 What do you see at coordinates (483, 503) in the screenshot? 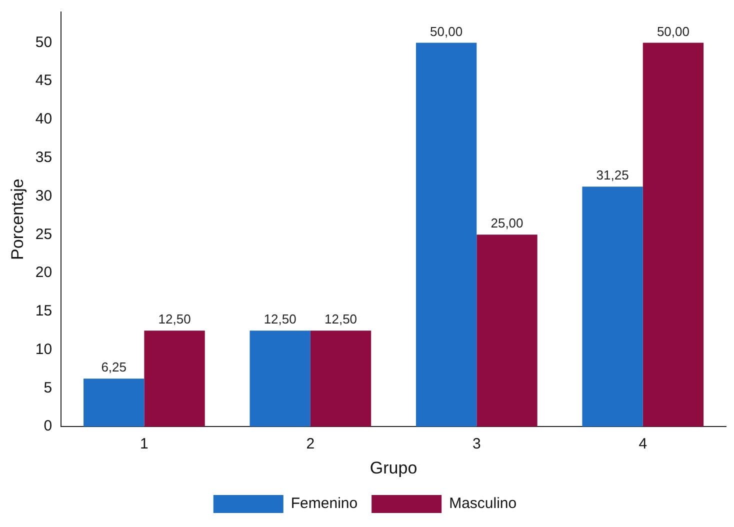
I see `legend-label: Masculino` at bounding box center [483, 503].